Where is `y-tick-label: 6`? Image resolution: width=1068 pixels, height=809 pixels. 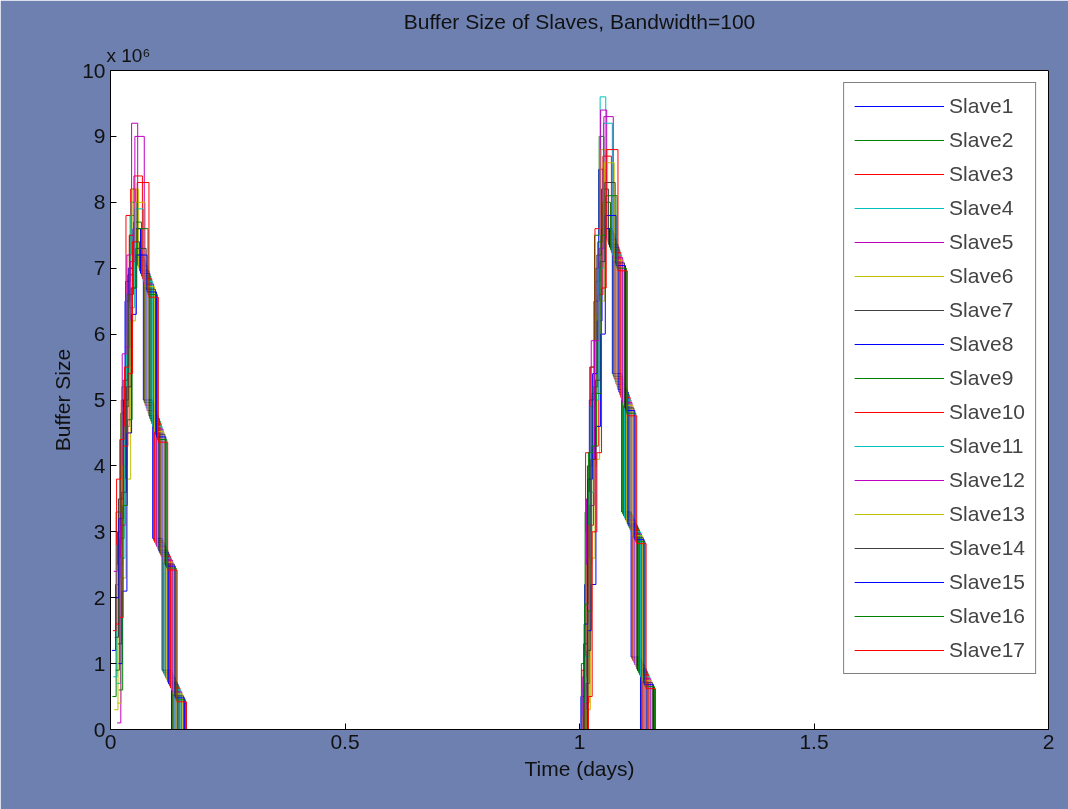
y-tick-label: 6 is located at coordinates (99, 334).